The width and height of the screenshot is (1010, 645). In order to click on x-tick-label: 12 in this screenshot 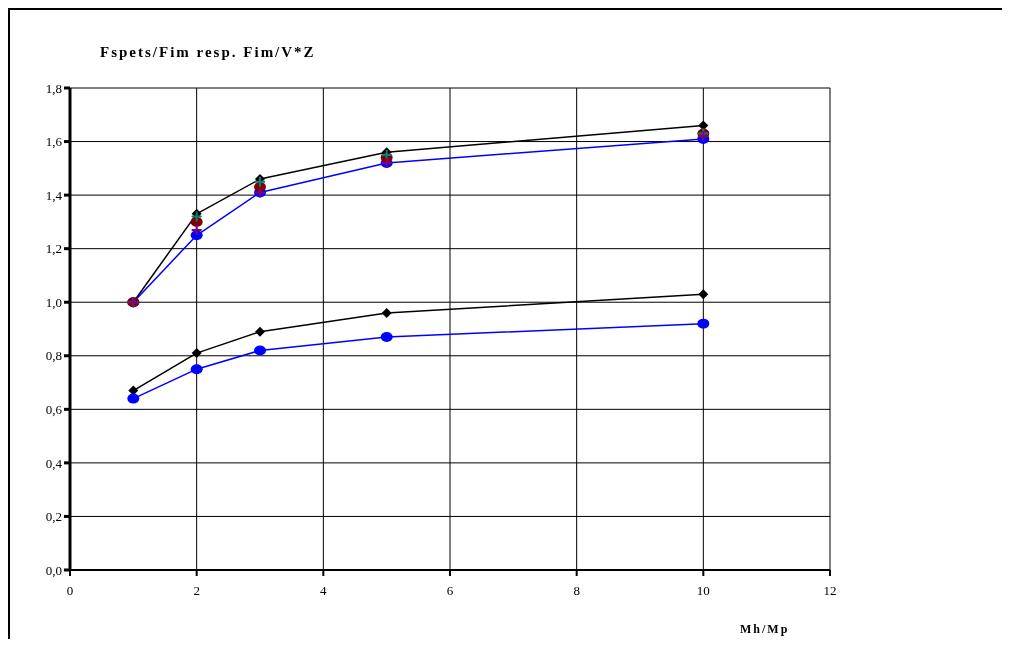, I will do `click(830, 591)`.